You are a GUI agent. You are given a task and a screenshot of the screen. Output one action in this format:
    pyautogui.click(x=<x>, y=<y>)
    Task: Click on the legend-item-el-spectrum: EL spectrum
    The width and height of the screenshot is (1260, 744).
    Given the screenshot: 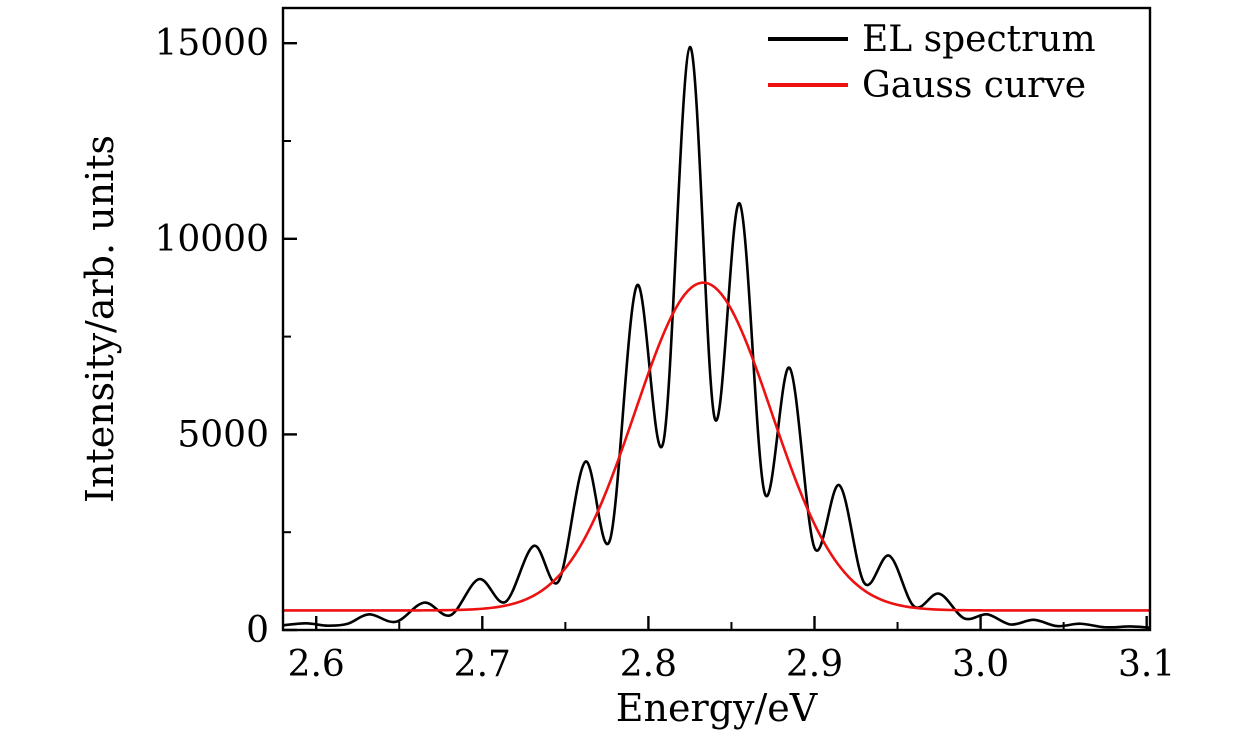 What is the action you would take?
    pyautogui.click(x=932, y=39)
    